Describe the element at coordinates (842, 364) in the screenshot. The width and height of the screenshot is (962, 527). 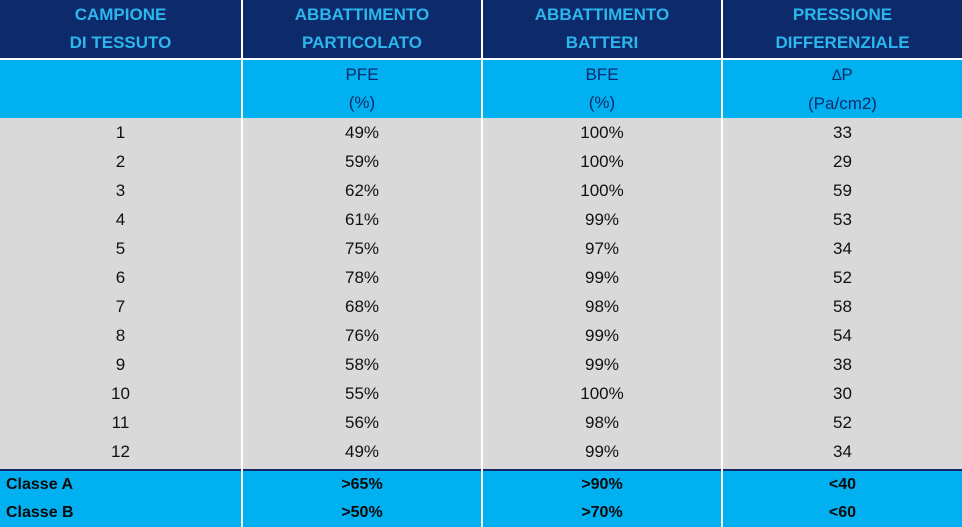
I see `cell-pressione: 38` at that location.